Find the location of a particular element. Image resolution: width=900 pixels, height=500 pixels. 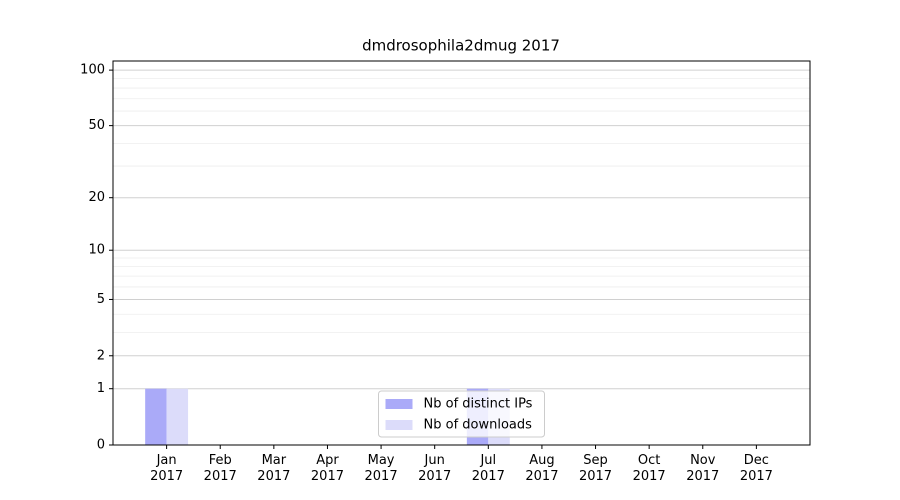

x-tick-label: Jan 2017 is located at coordinates (167, 468).